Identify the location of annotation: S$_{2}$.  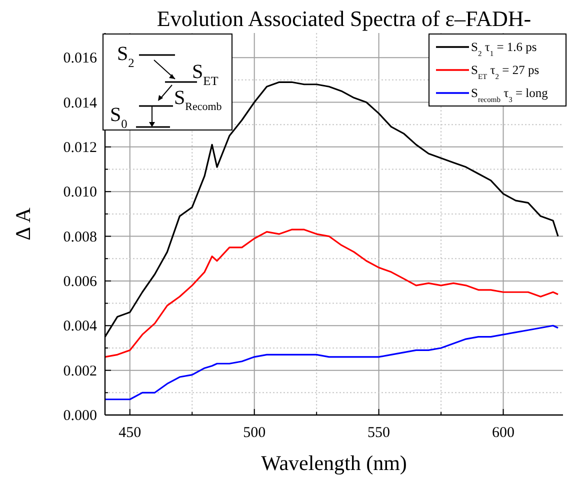
(125, 56).